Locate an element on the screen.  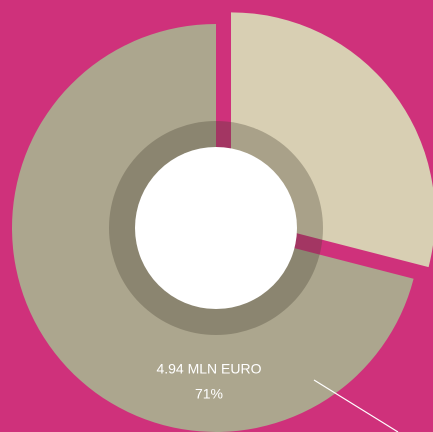
slice-value-label: 71% is located at coordinates (209, 394).